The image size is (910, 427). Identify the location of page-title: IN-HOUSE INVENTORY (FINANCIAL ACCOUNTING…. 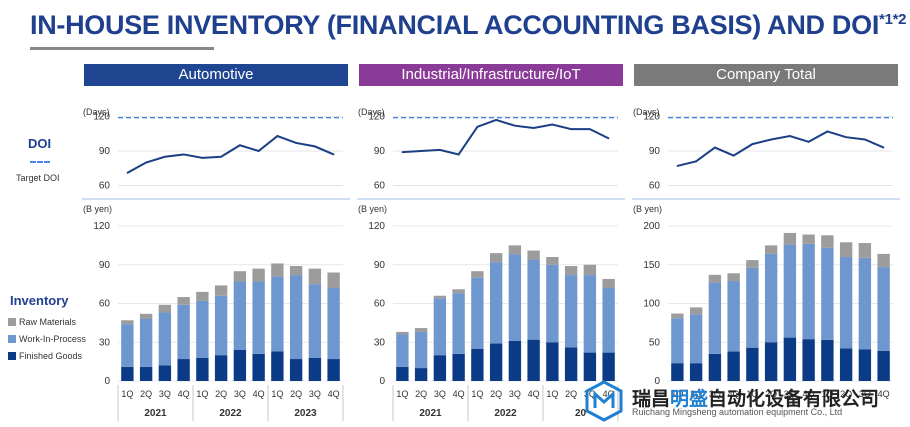
(468, 25).